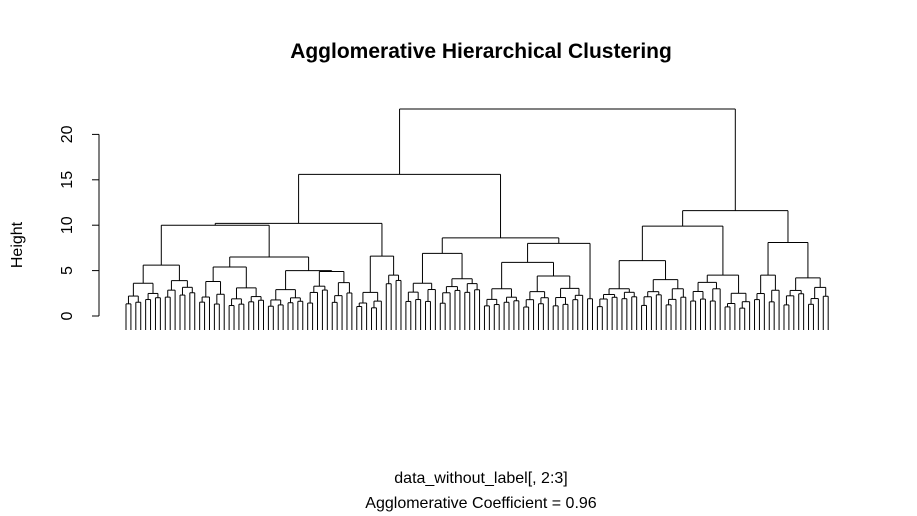  I want to click on y-tick-label: 0, so click(67, 315).